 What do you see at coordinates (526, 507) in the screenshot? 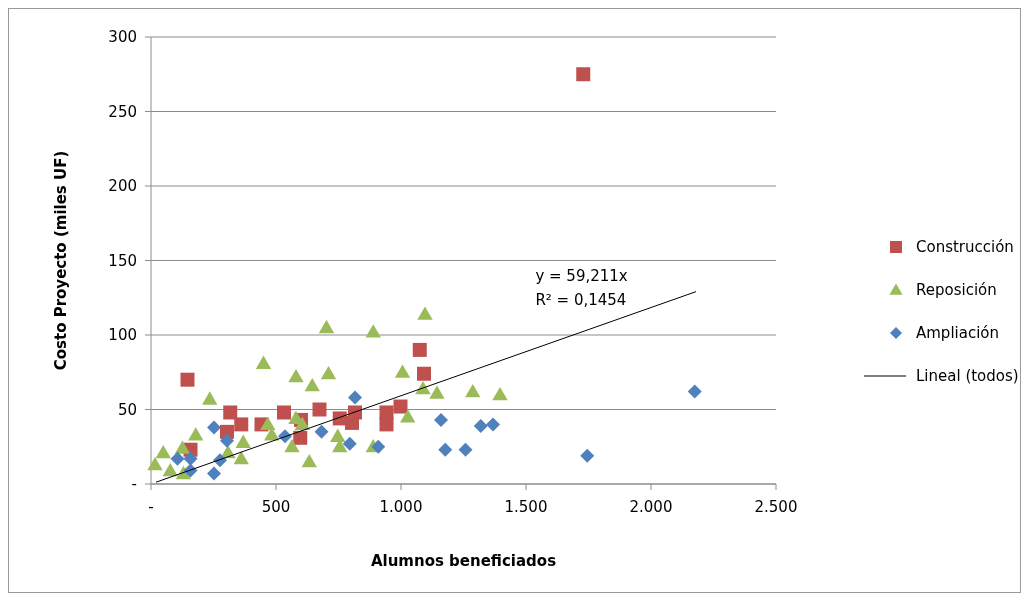
I see `x-tick-label: 1.500` at bounding box center [526, 507].